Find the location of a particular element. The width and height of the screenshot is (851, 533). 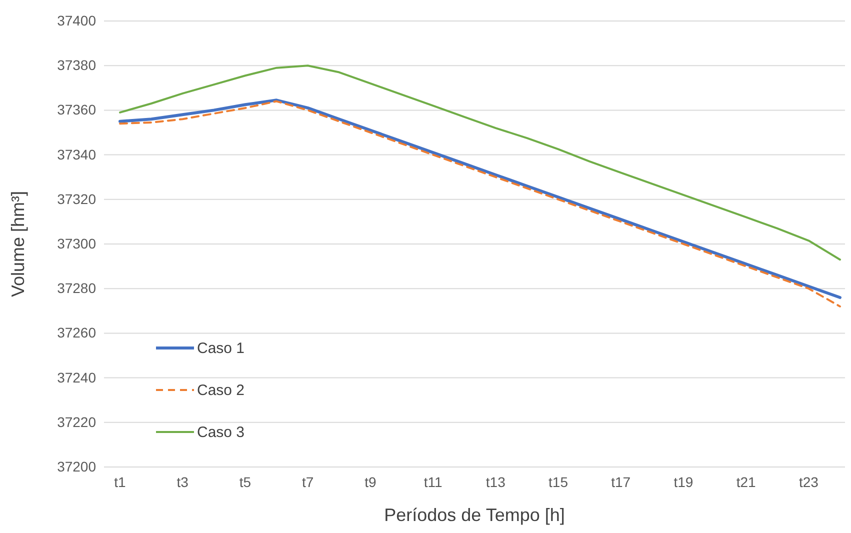

x-tick-label: t5 is located at coordinates (245, 482).